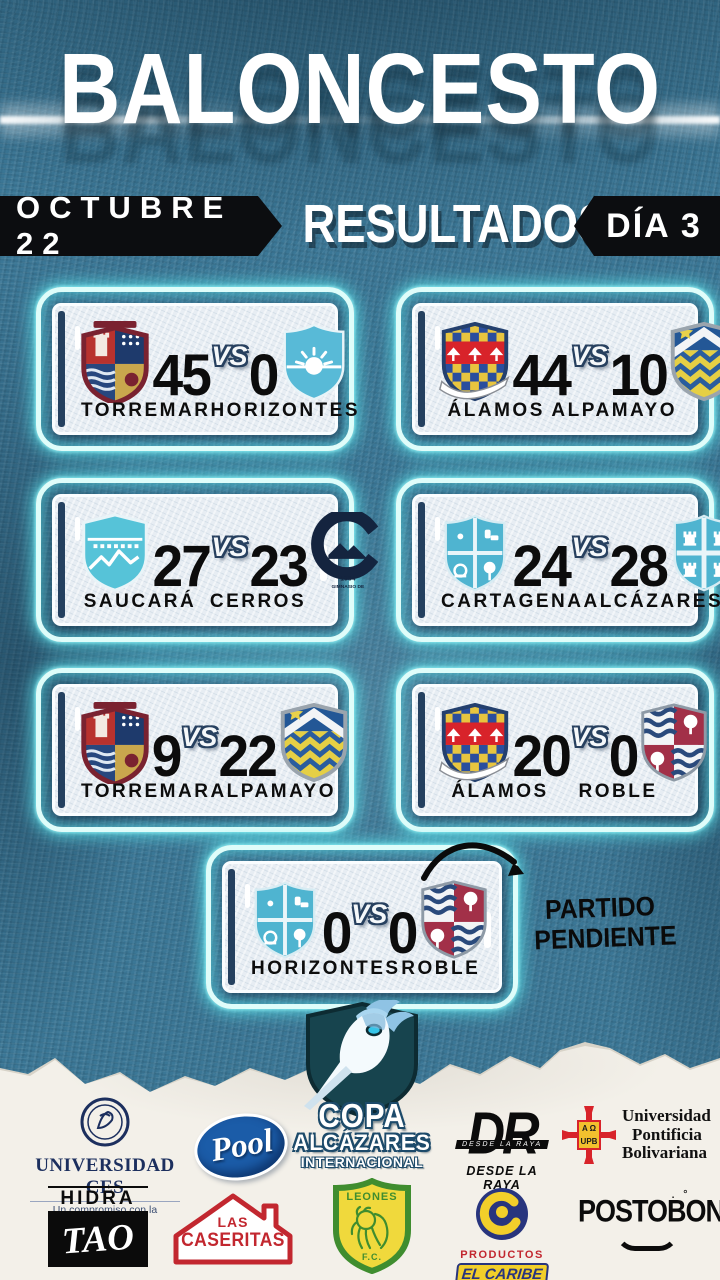 The width and height of the screenshot is (720, 1280). I want to click on cerros-year: 1964, so click(347, 578).